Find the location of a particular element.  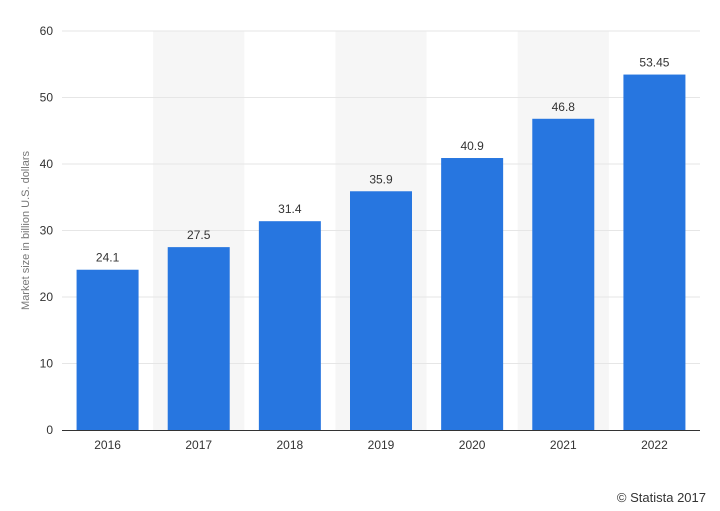

y-tick-label: 30 is located at coordinates (47, 231).